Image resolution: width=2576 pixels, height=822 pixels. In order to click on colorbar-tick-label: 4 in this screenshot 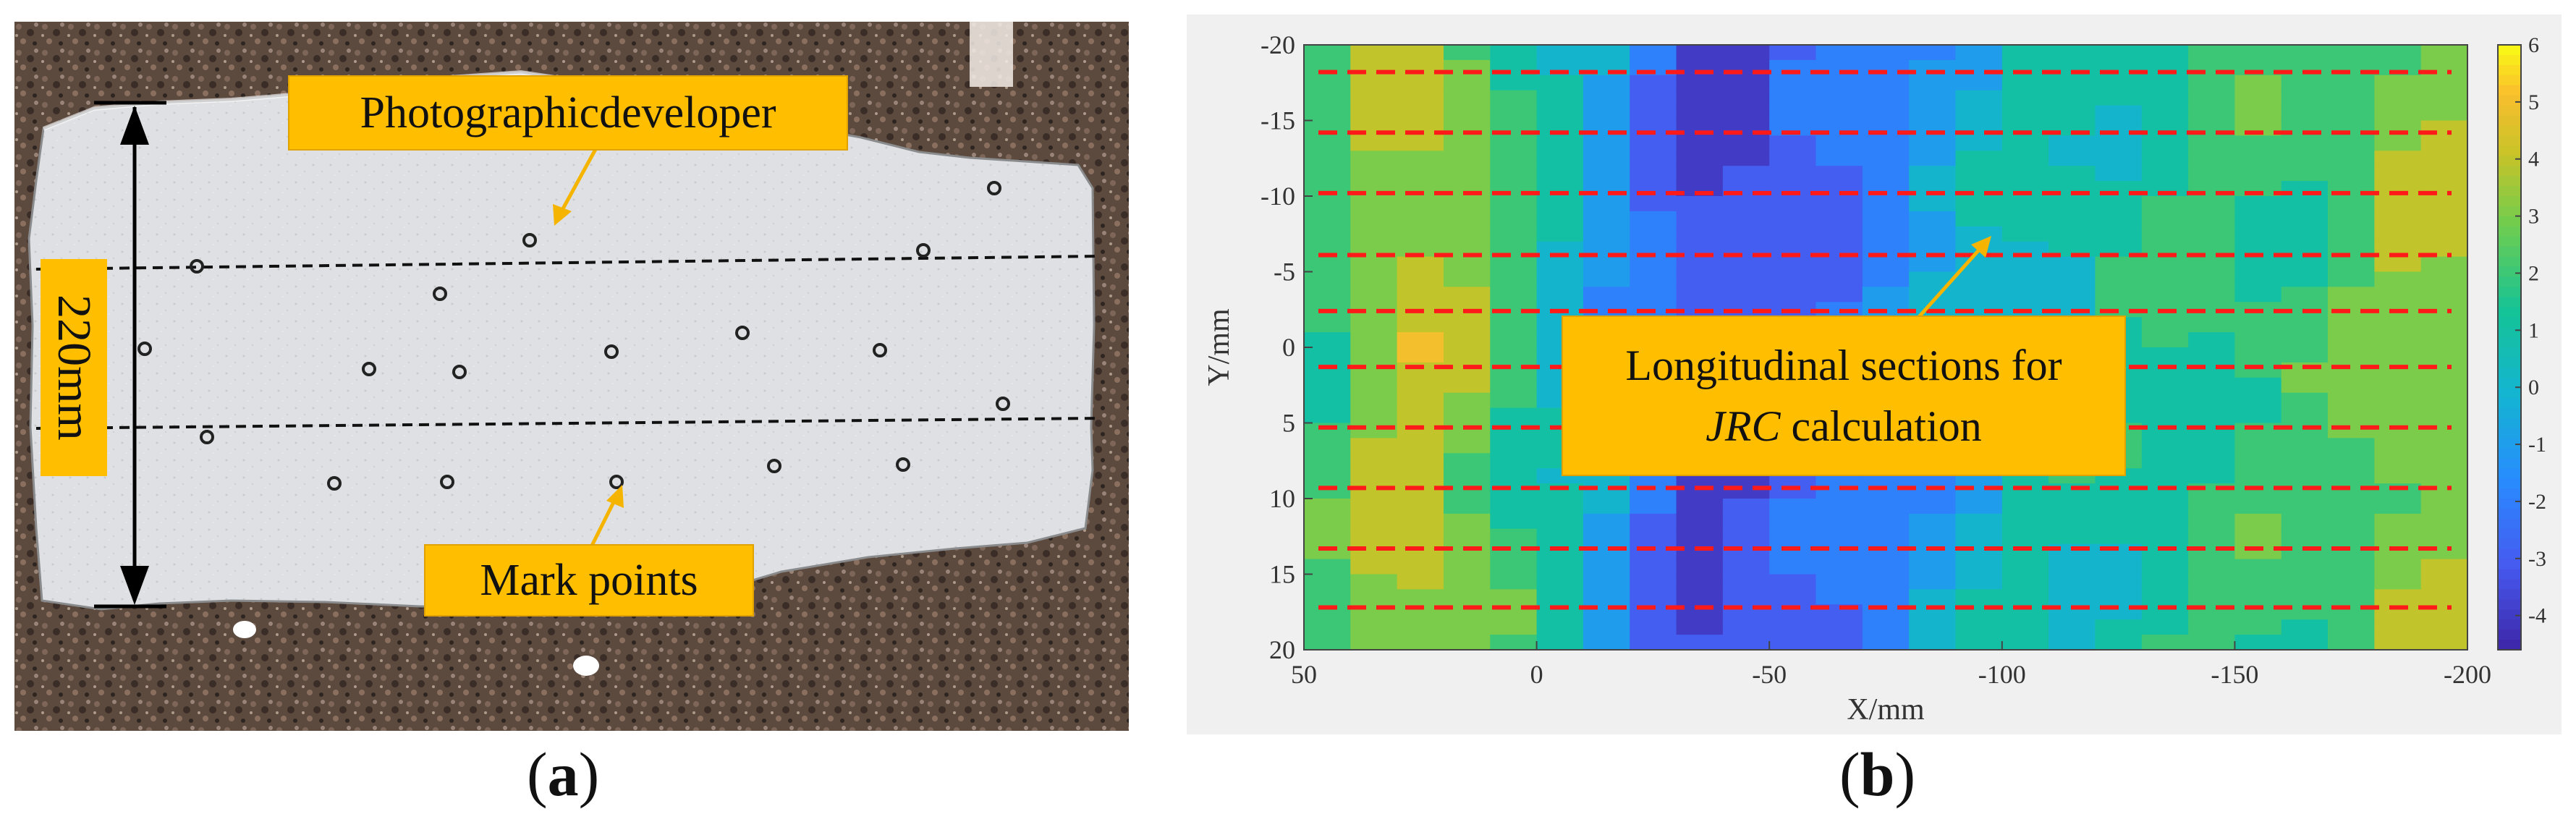, I will do `click(2533, 159)`.